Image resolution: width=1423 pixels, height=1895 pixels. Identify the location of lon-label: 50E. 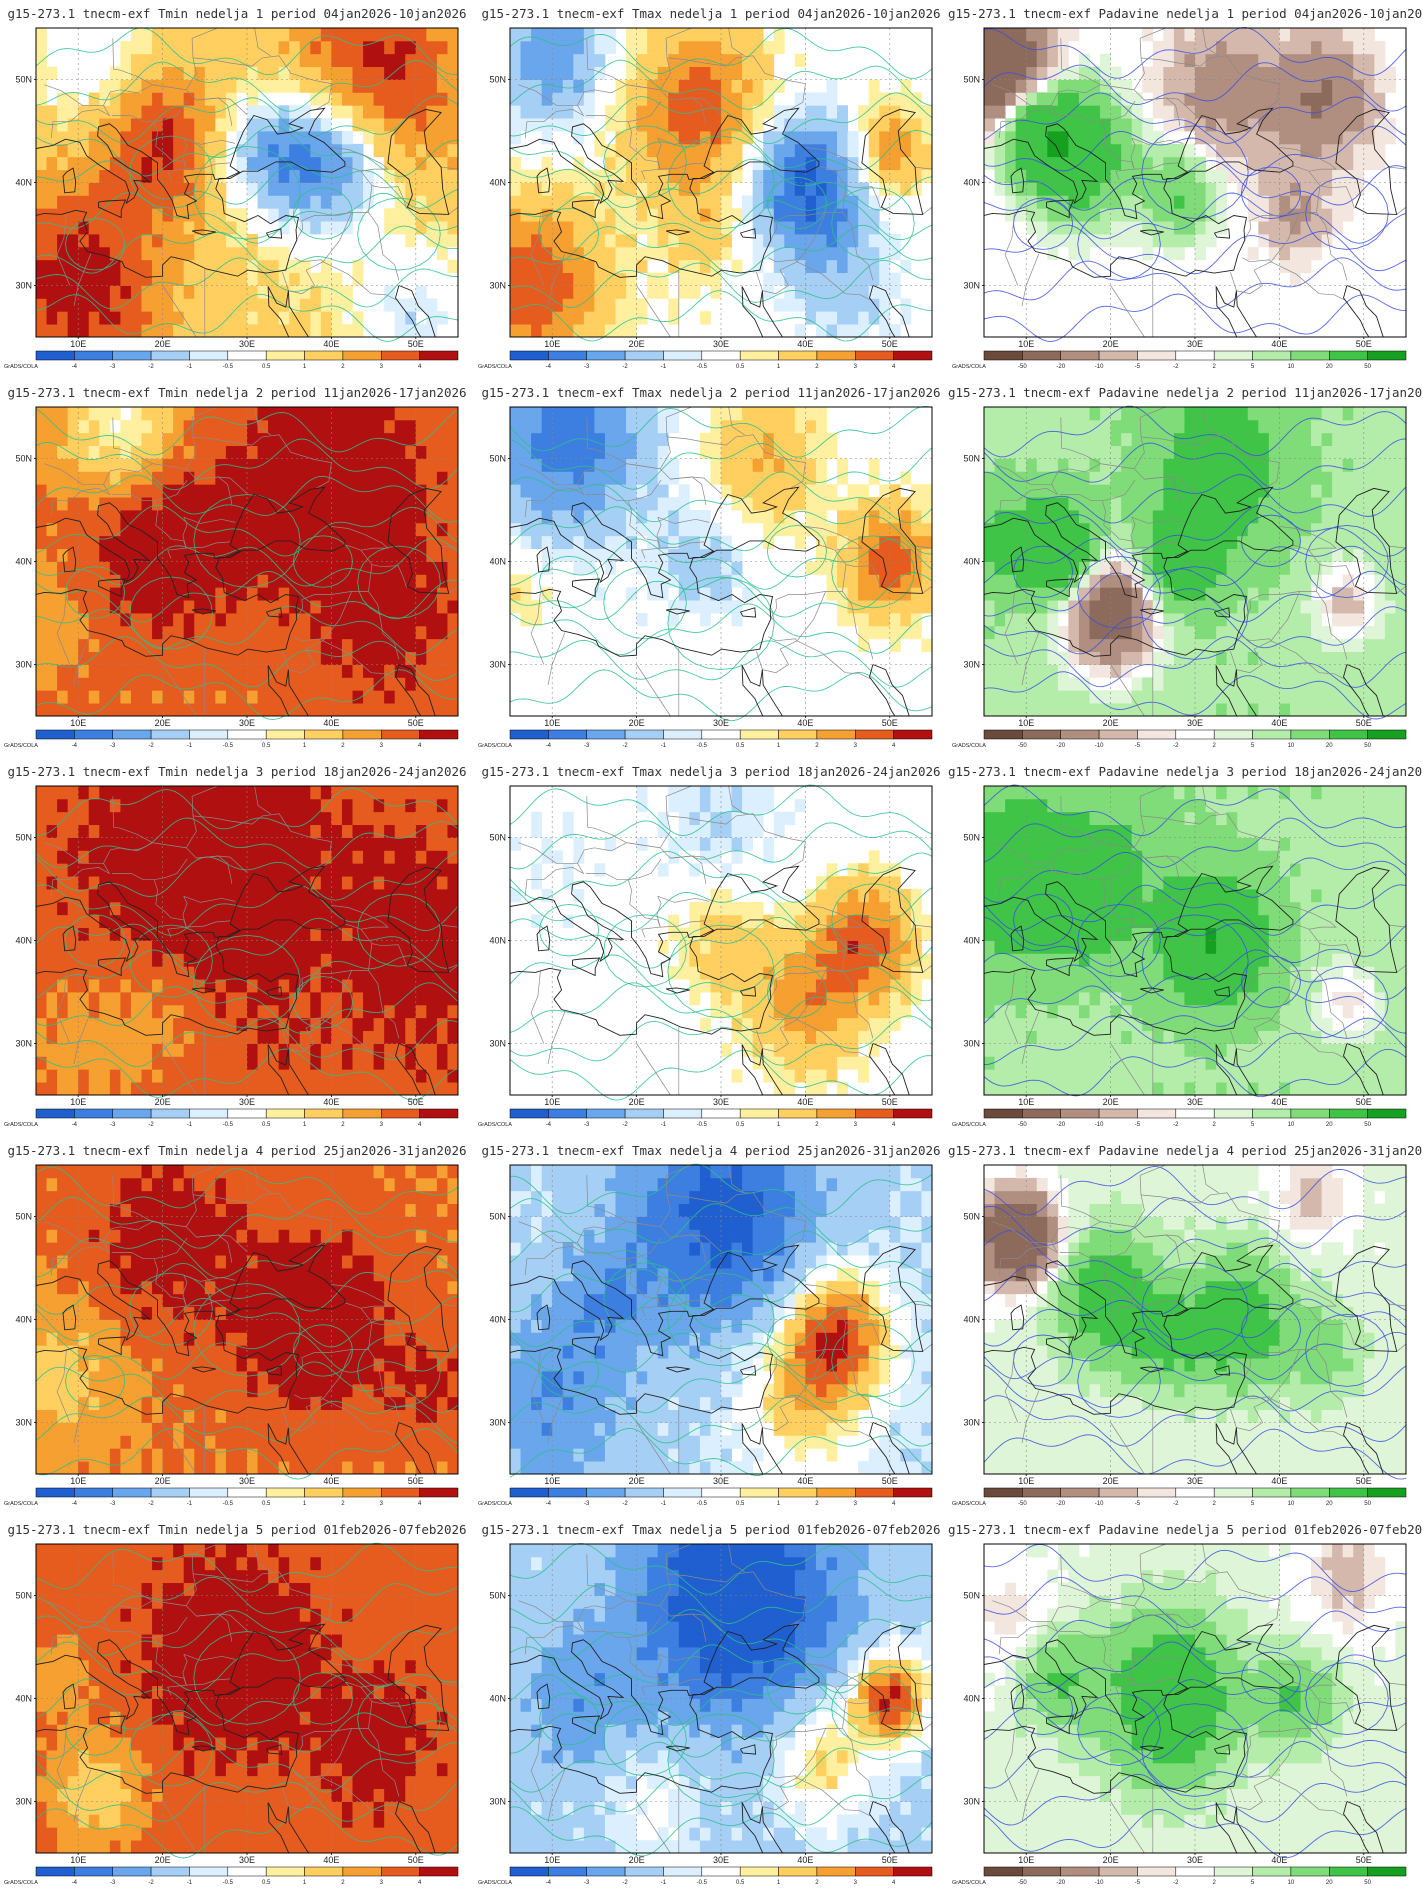
(890, 344).